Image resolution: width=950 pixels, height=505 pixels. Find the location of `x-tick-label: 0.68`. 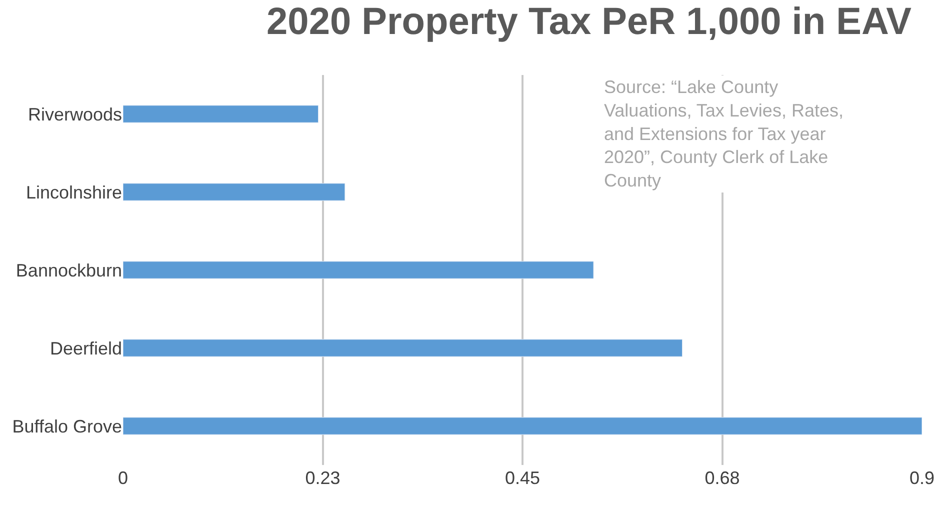

x-tick-label: 0.68 is located at coordinates (722, 478).